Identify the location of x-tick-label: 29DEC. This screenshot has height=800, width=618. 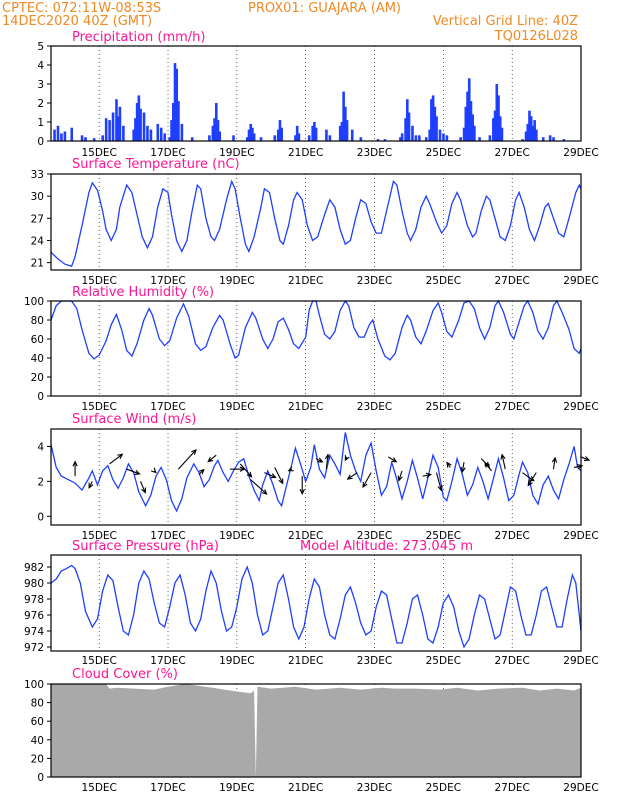
(580, 281).